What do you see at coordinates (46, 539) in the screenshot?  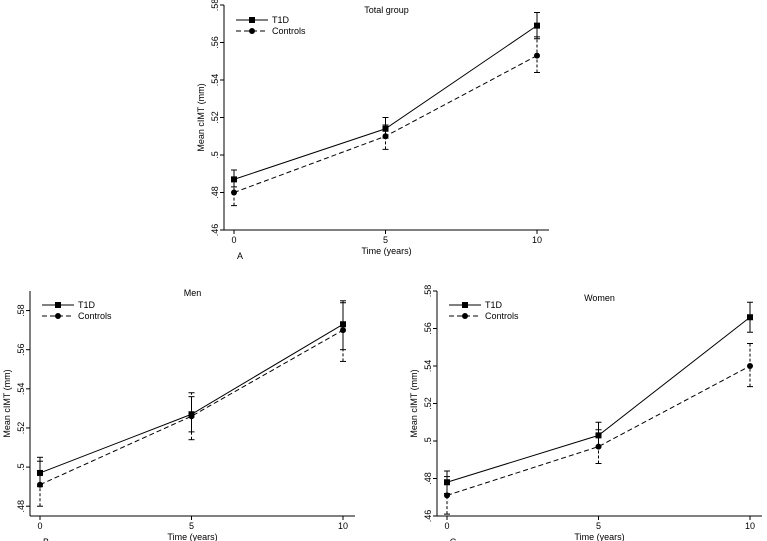 I see `panel-letter: B` at bounding box center [46, 539].